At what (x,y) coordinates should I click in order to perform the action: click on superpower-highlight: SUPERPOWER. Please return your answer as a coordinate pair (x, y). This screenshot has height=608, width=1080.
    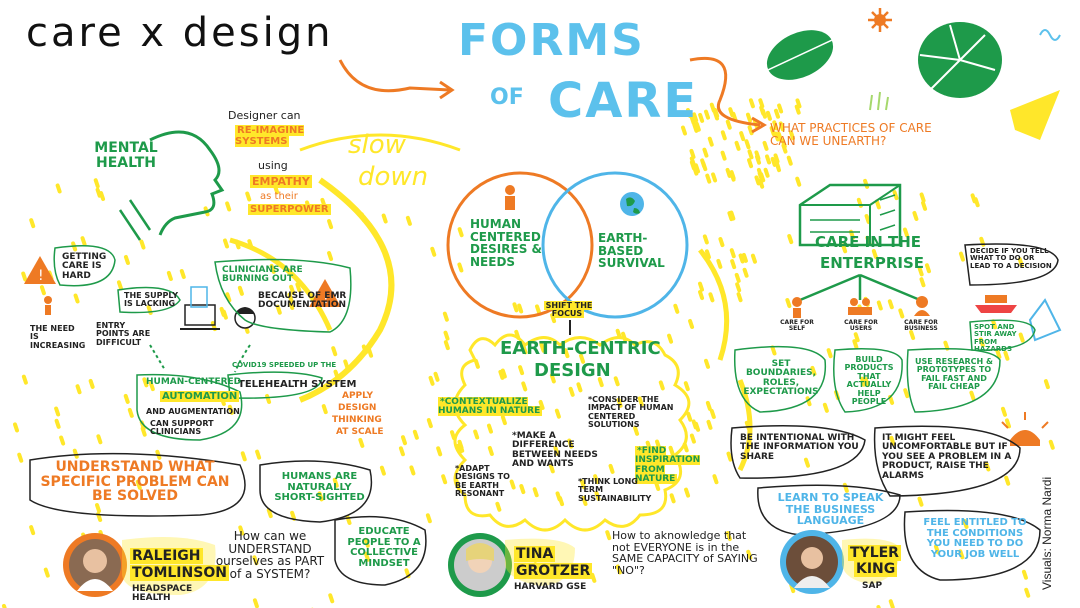
    Looking at the image, I should click on (289, 209).